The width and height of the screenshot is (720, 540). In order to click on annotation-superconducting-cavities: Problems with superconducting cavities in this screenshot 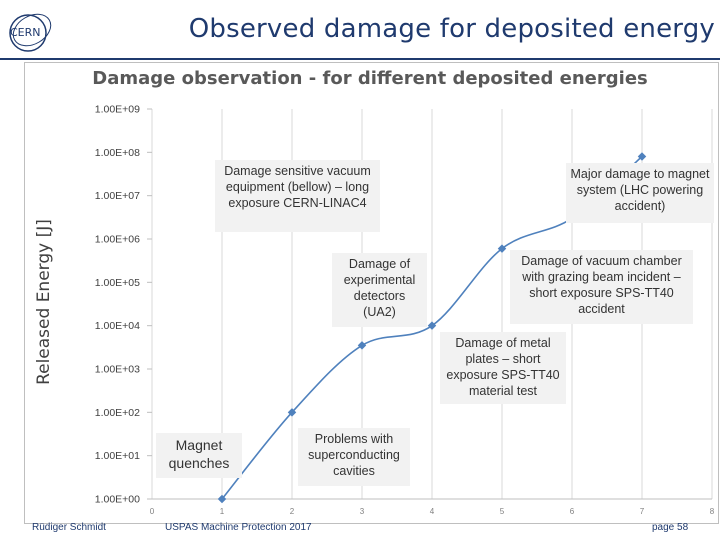, I will do `click(354, 457)`.